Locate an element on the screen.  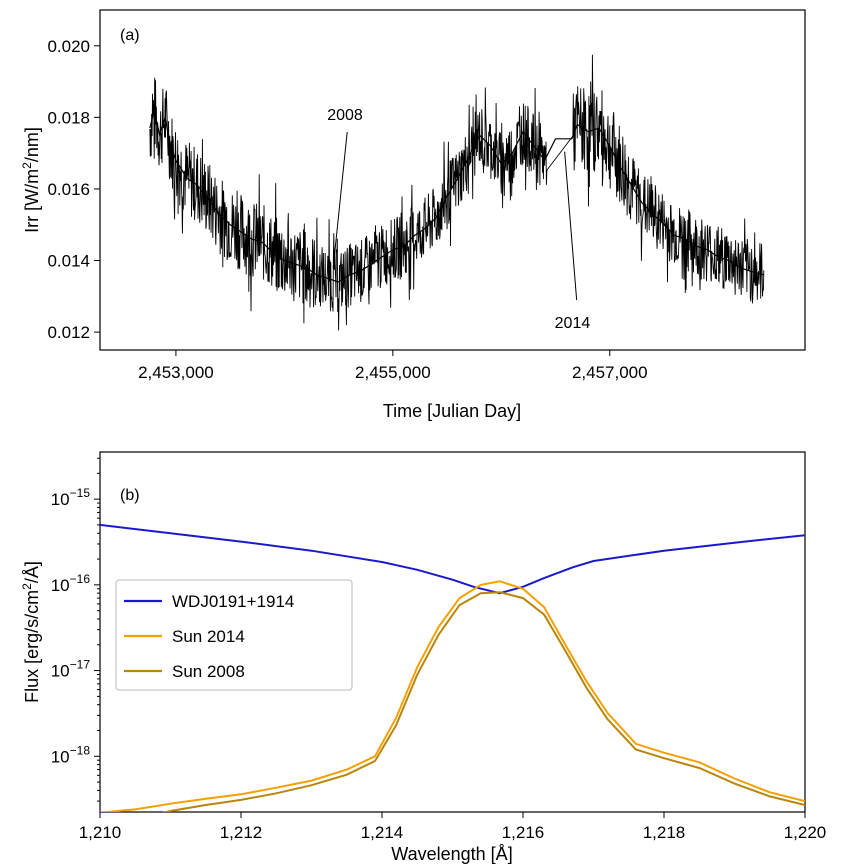
annotation-2014-pointer is located at coordinates (571, 226).